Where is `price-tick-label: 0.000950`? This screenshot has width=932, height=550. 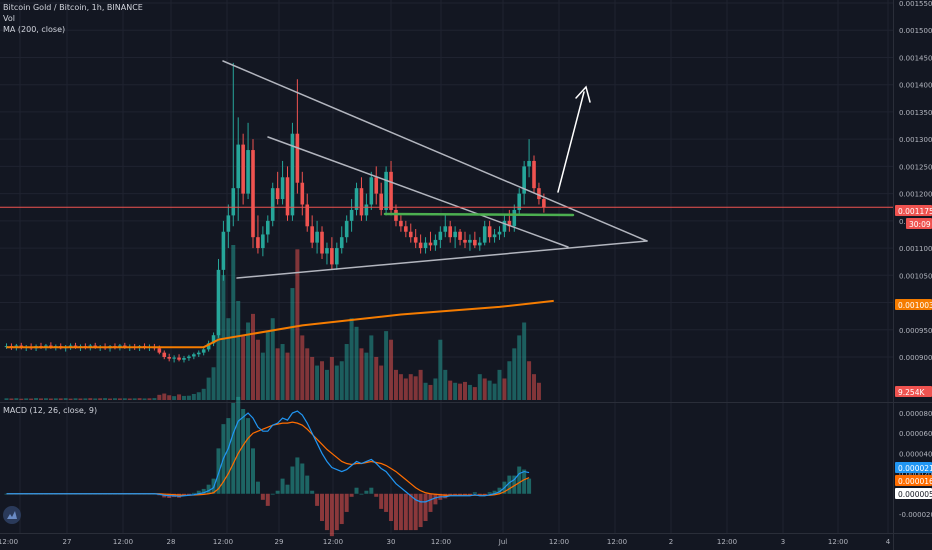 price-tick-label: 0.000950 is located at coordinates (915, 331).